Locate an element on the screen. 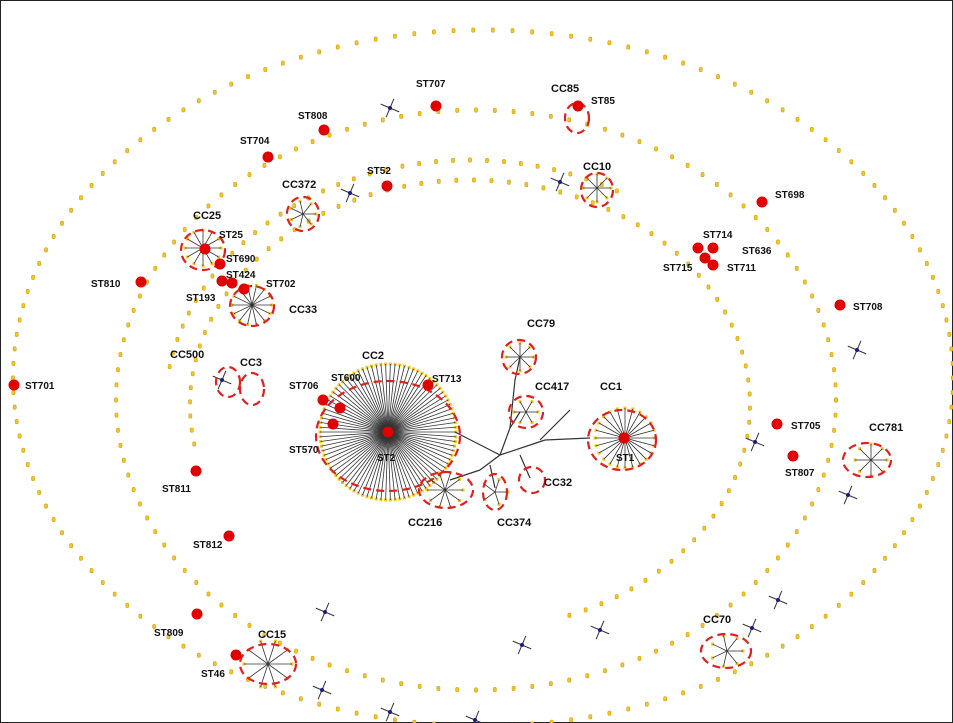 The image size is (953, 723). cc216-spoke is located at coordinates (438, 495).